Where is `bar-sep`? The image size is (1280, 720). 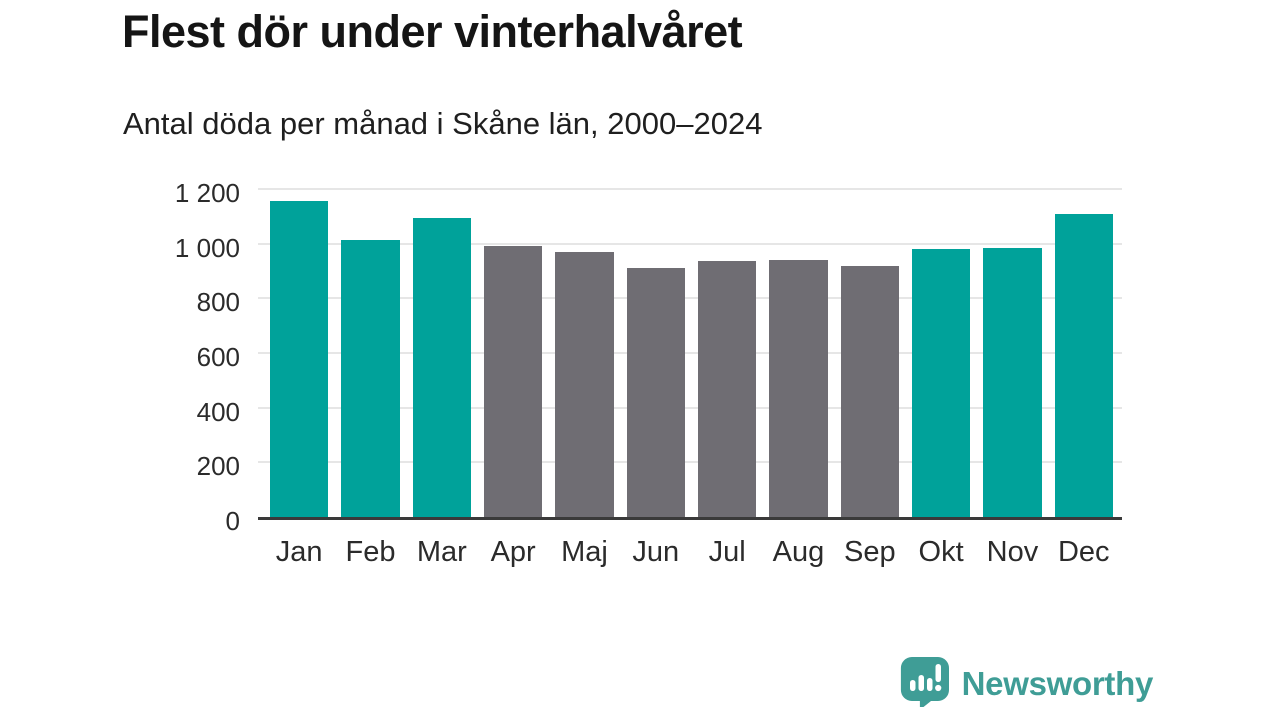
bar-sep is located at coordinates (869, 391).